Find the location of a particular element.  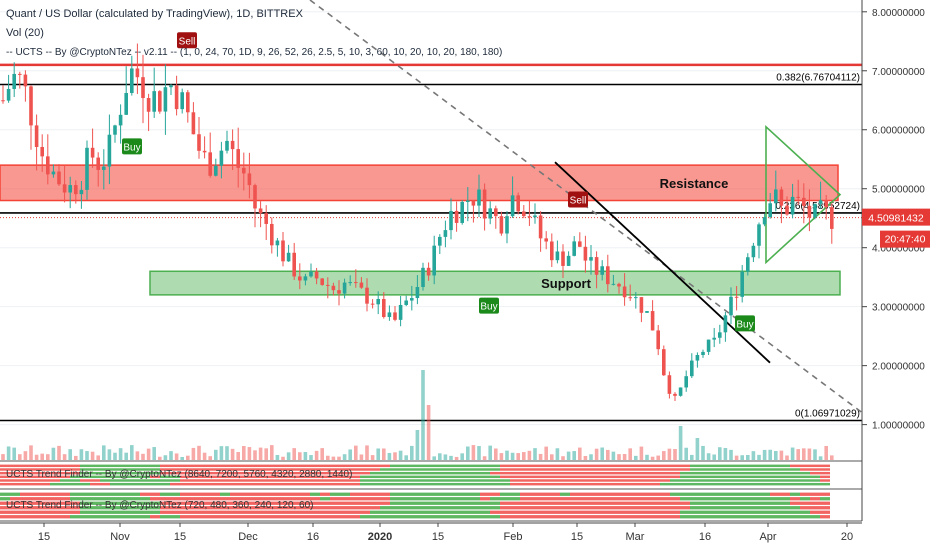

time-tick-label: 16 is located at coordinates (705, 537).